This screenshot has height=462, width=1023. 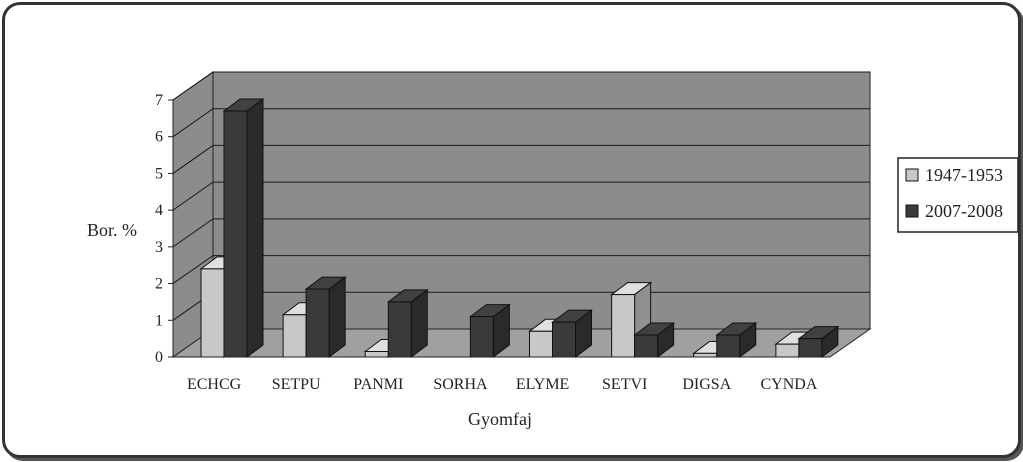 I want to click on x-tick-label: SETPU, so click(x=296, y=384).